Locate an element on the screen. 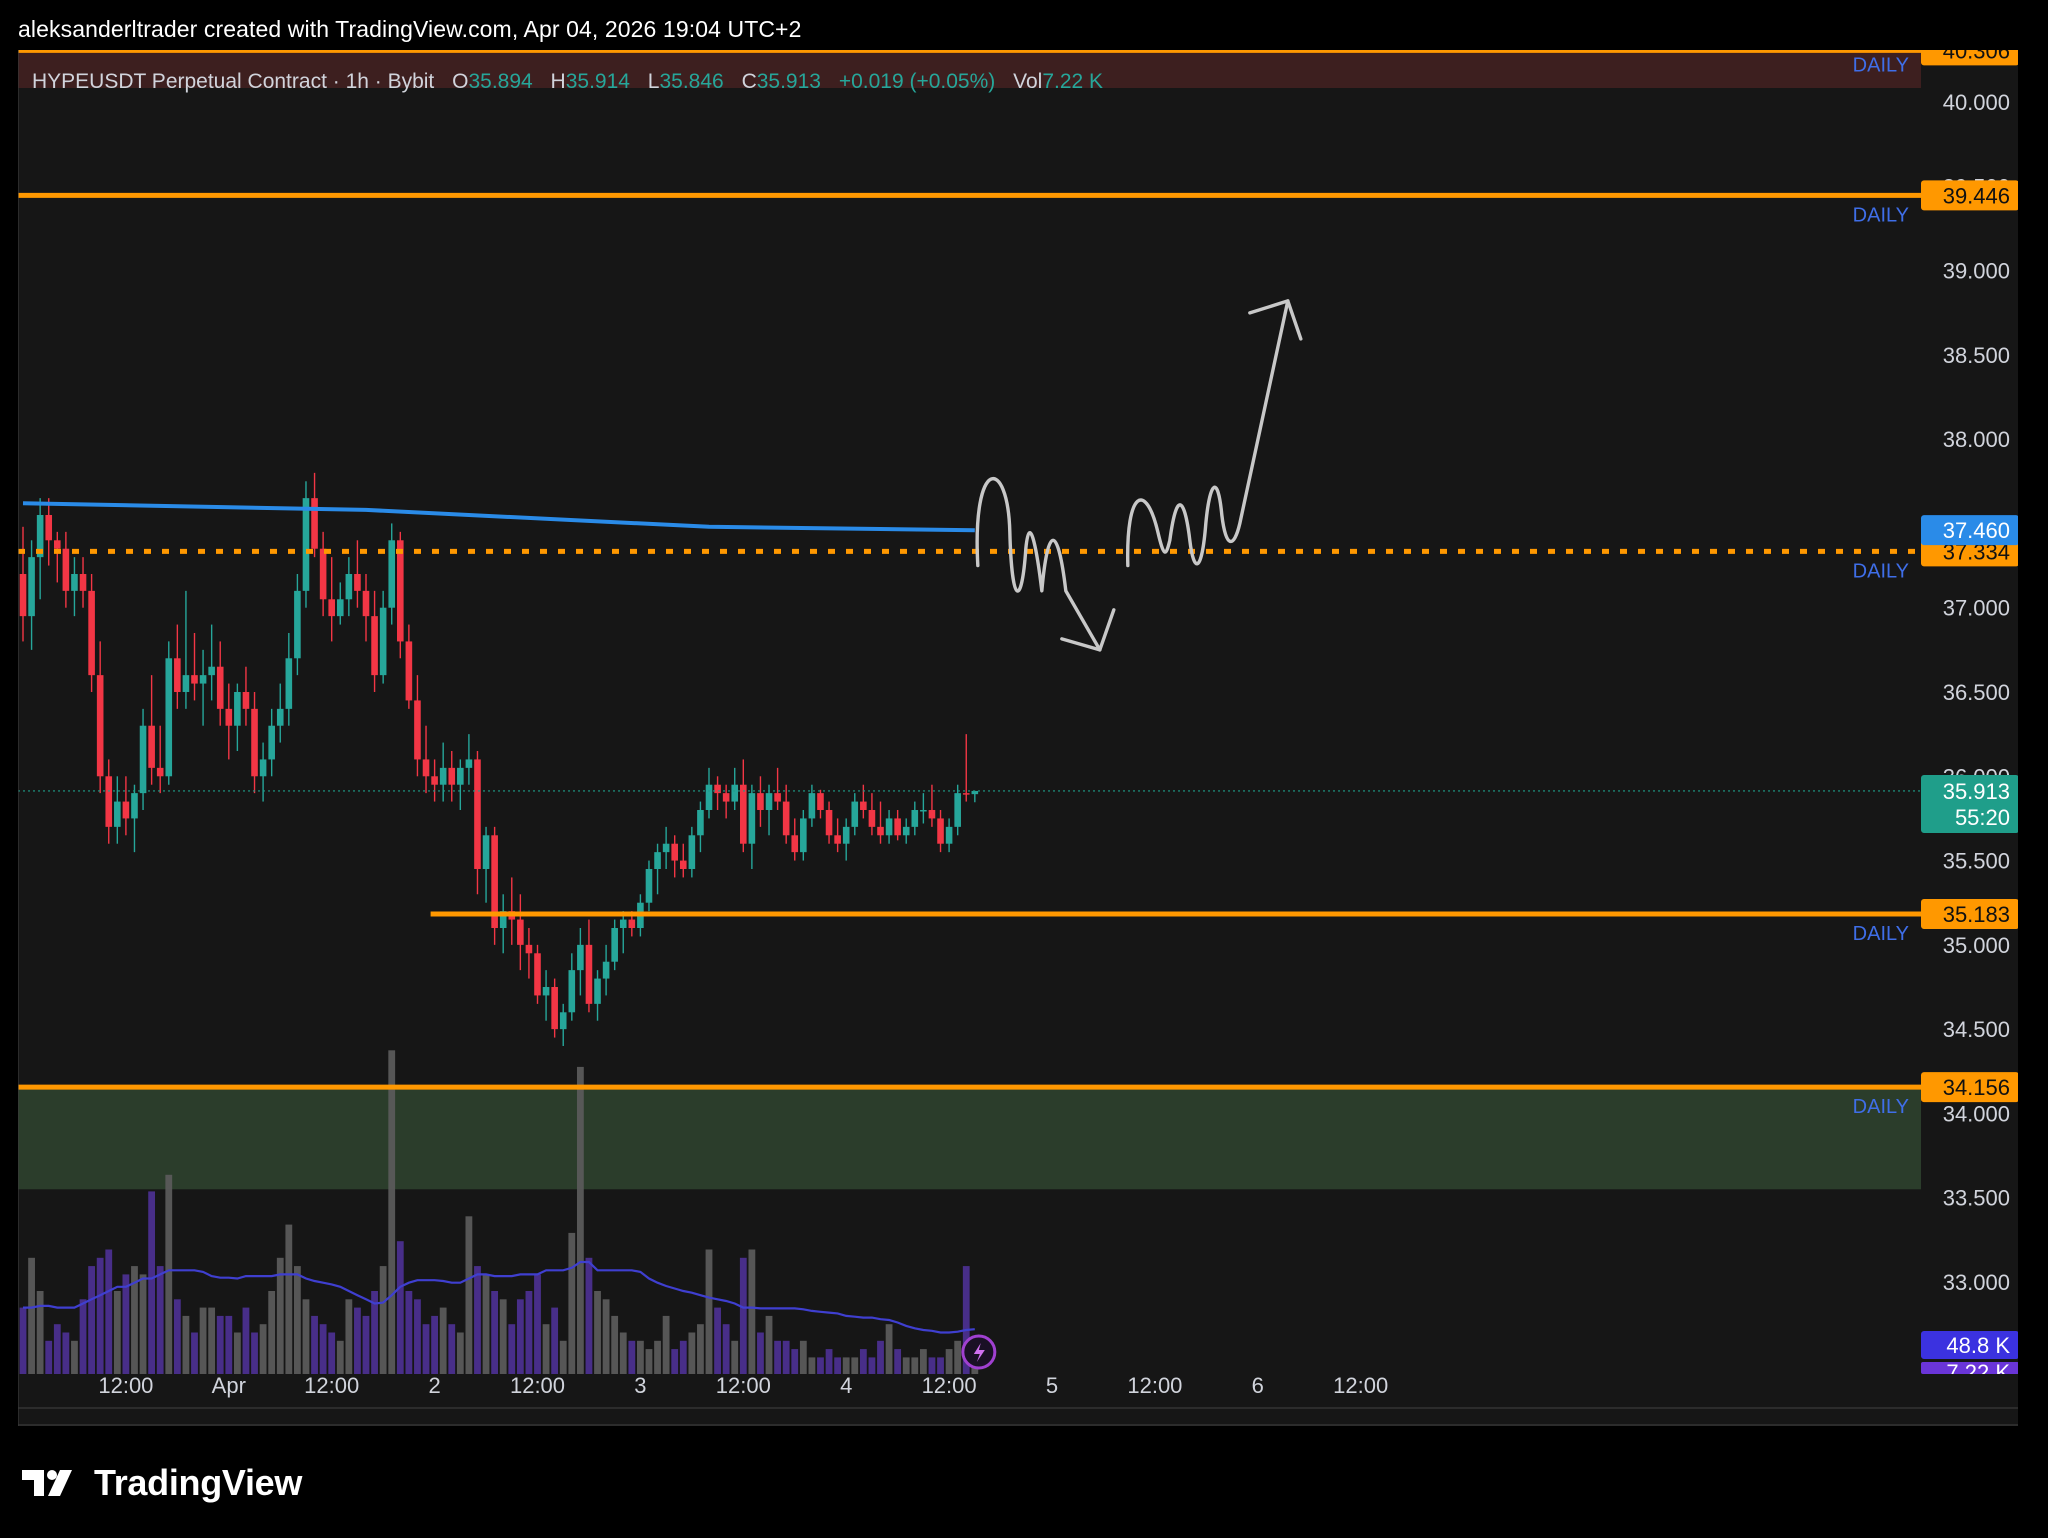  volume-ma-tag-bg is located at coordinates (1969, 1345).